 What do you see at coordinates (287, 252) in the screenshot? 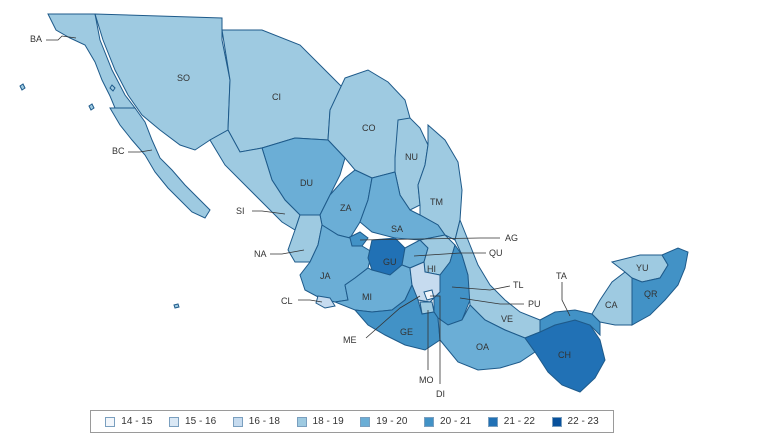
I see `leader-na` at bounding box center [287, 252].